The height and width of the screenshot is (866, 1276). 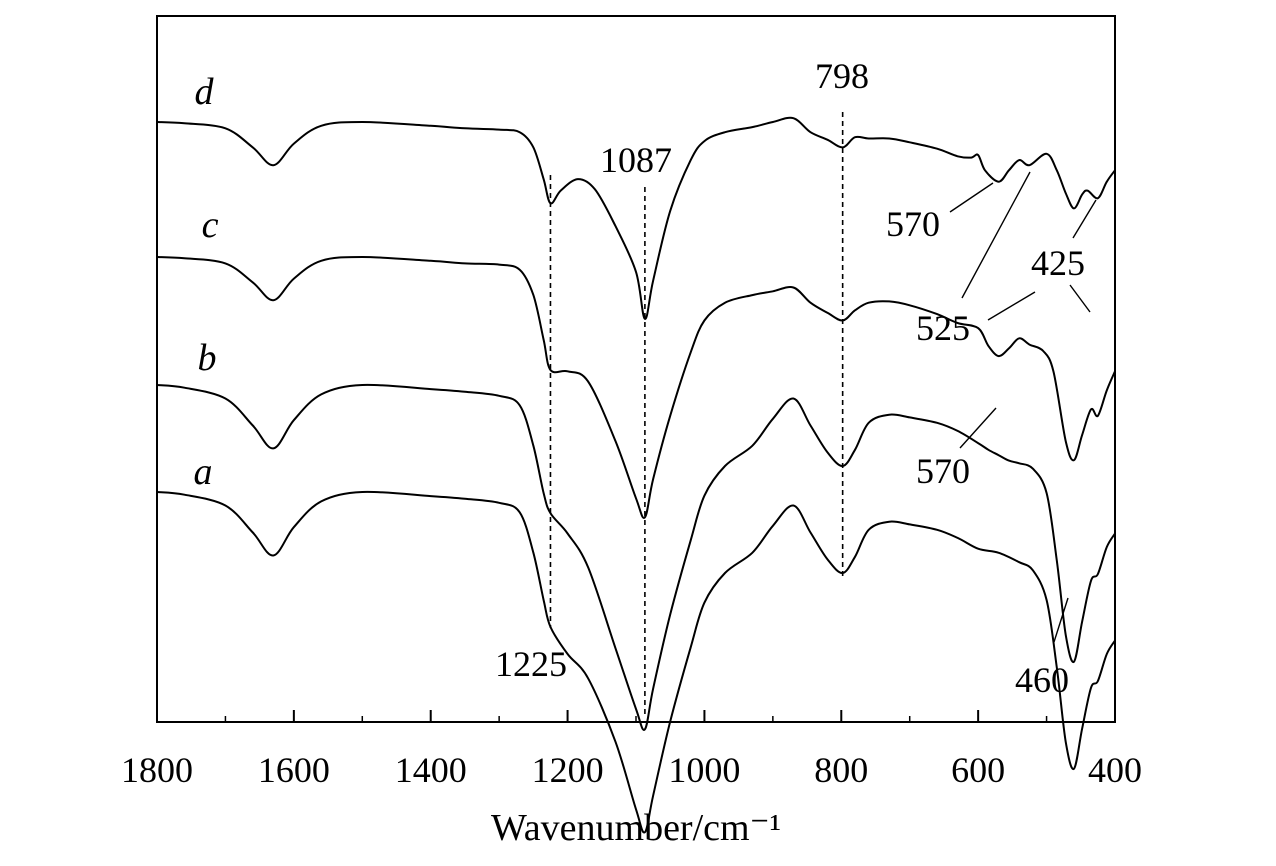 I want to click on x-tick-label: 1400, so click(x=431, y=770).